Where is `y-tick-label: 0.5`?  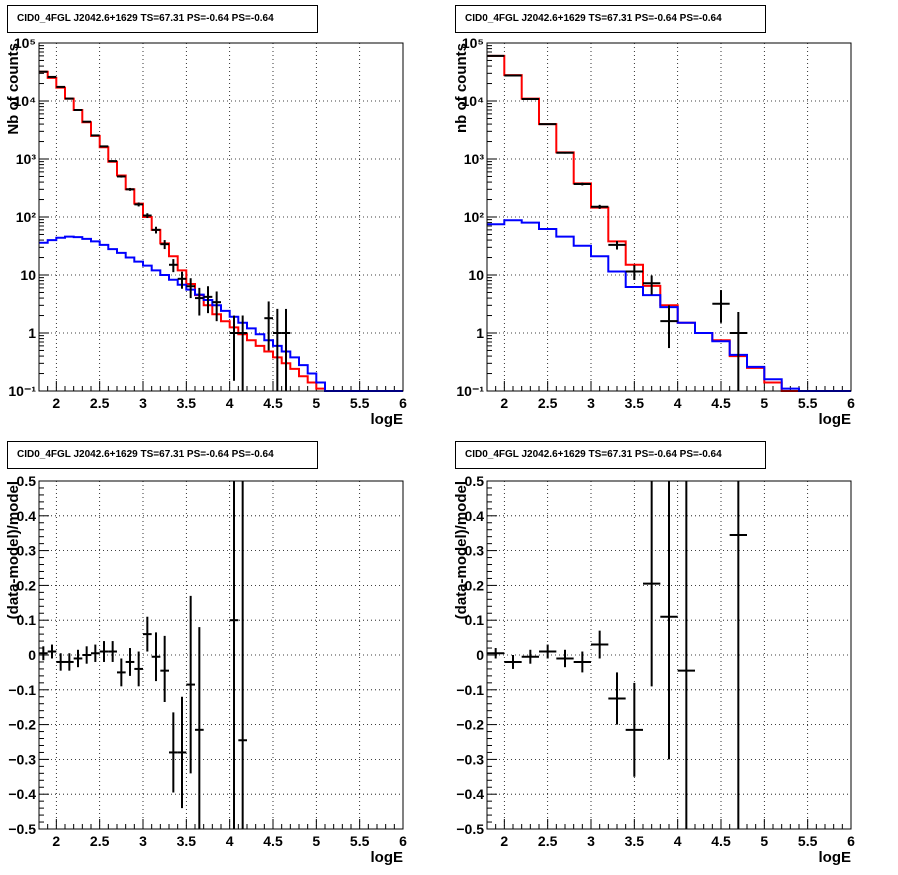 y-tick-label: 0.5 is located at coordinates (475, 481).